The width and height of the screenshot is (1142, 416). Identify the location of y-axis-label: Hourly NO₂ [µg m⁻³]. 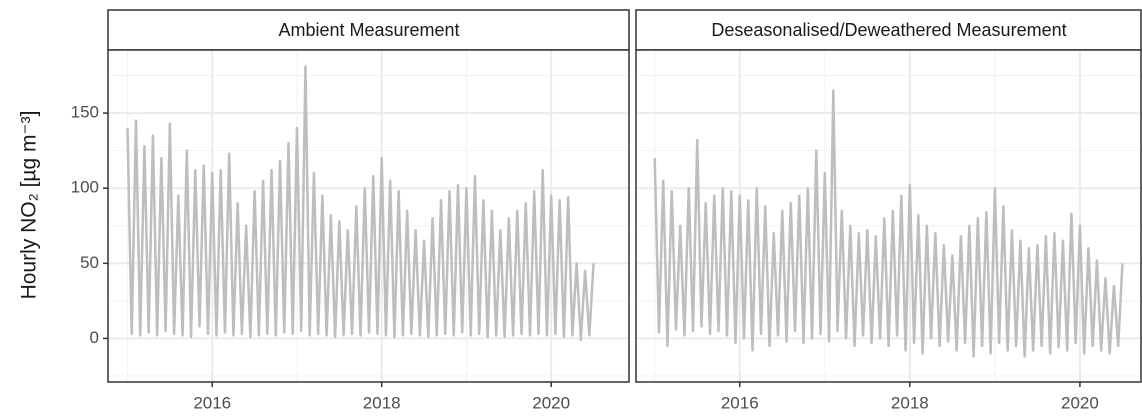
(29, 205).